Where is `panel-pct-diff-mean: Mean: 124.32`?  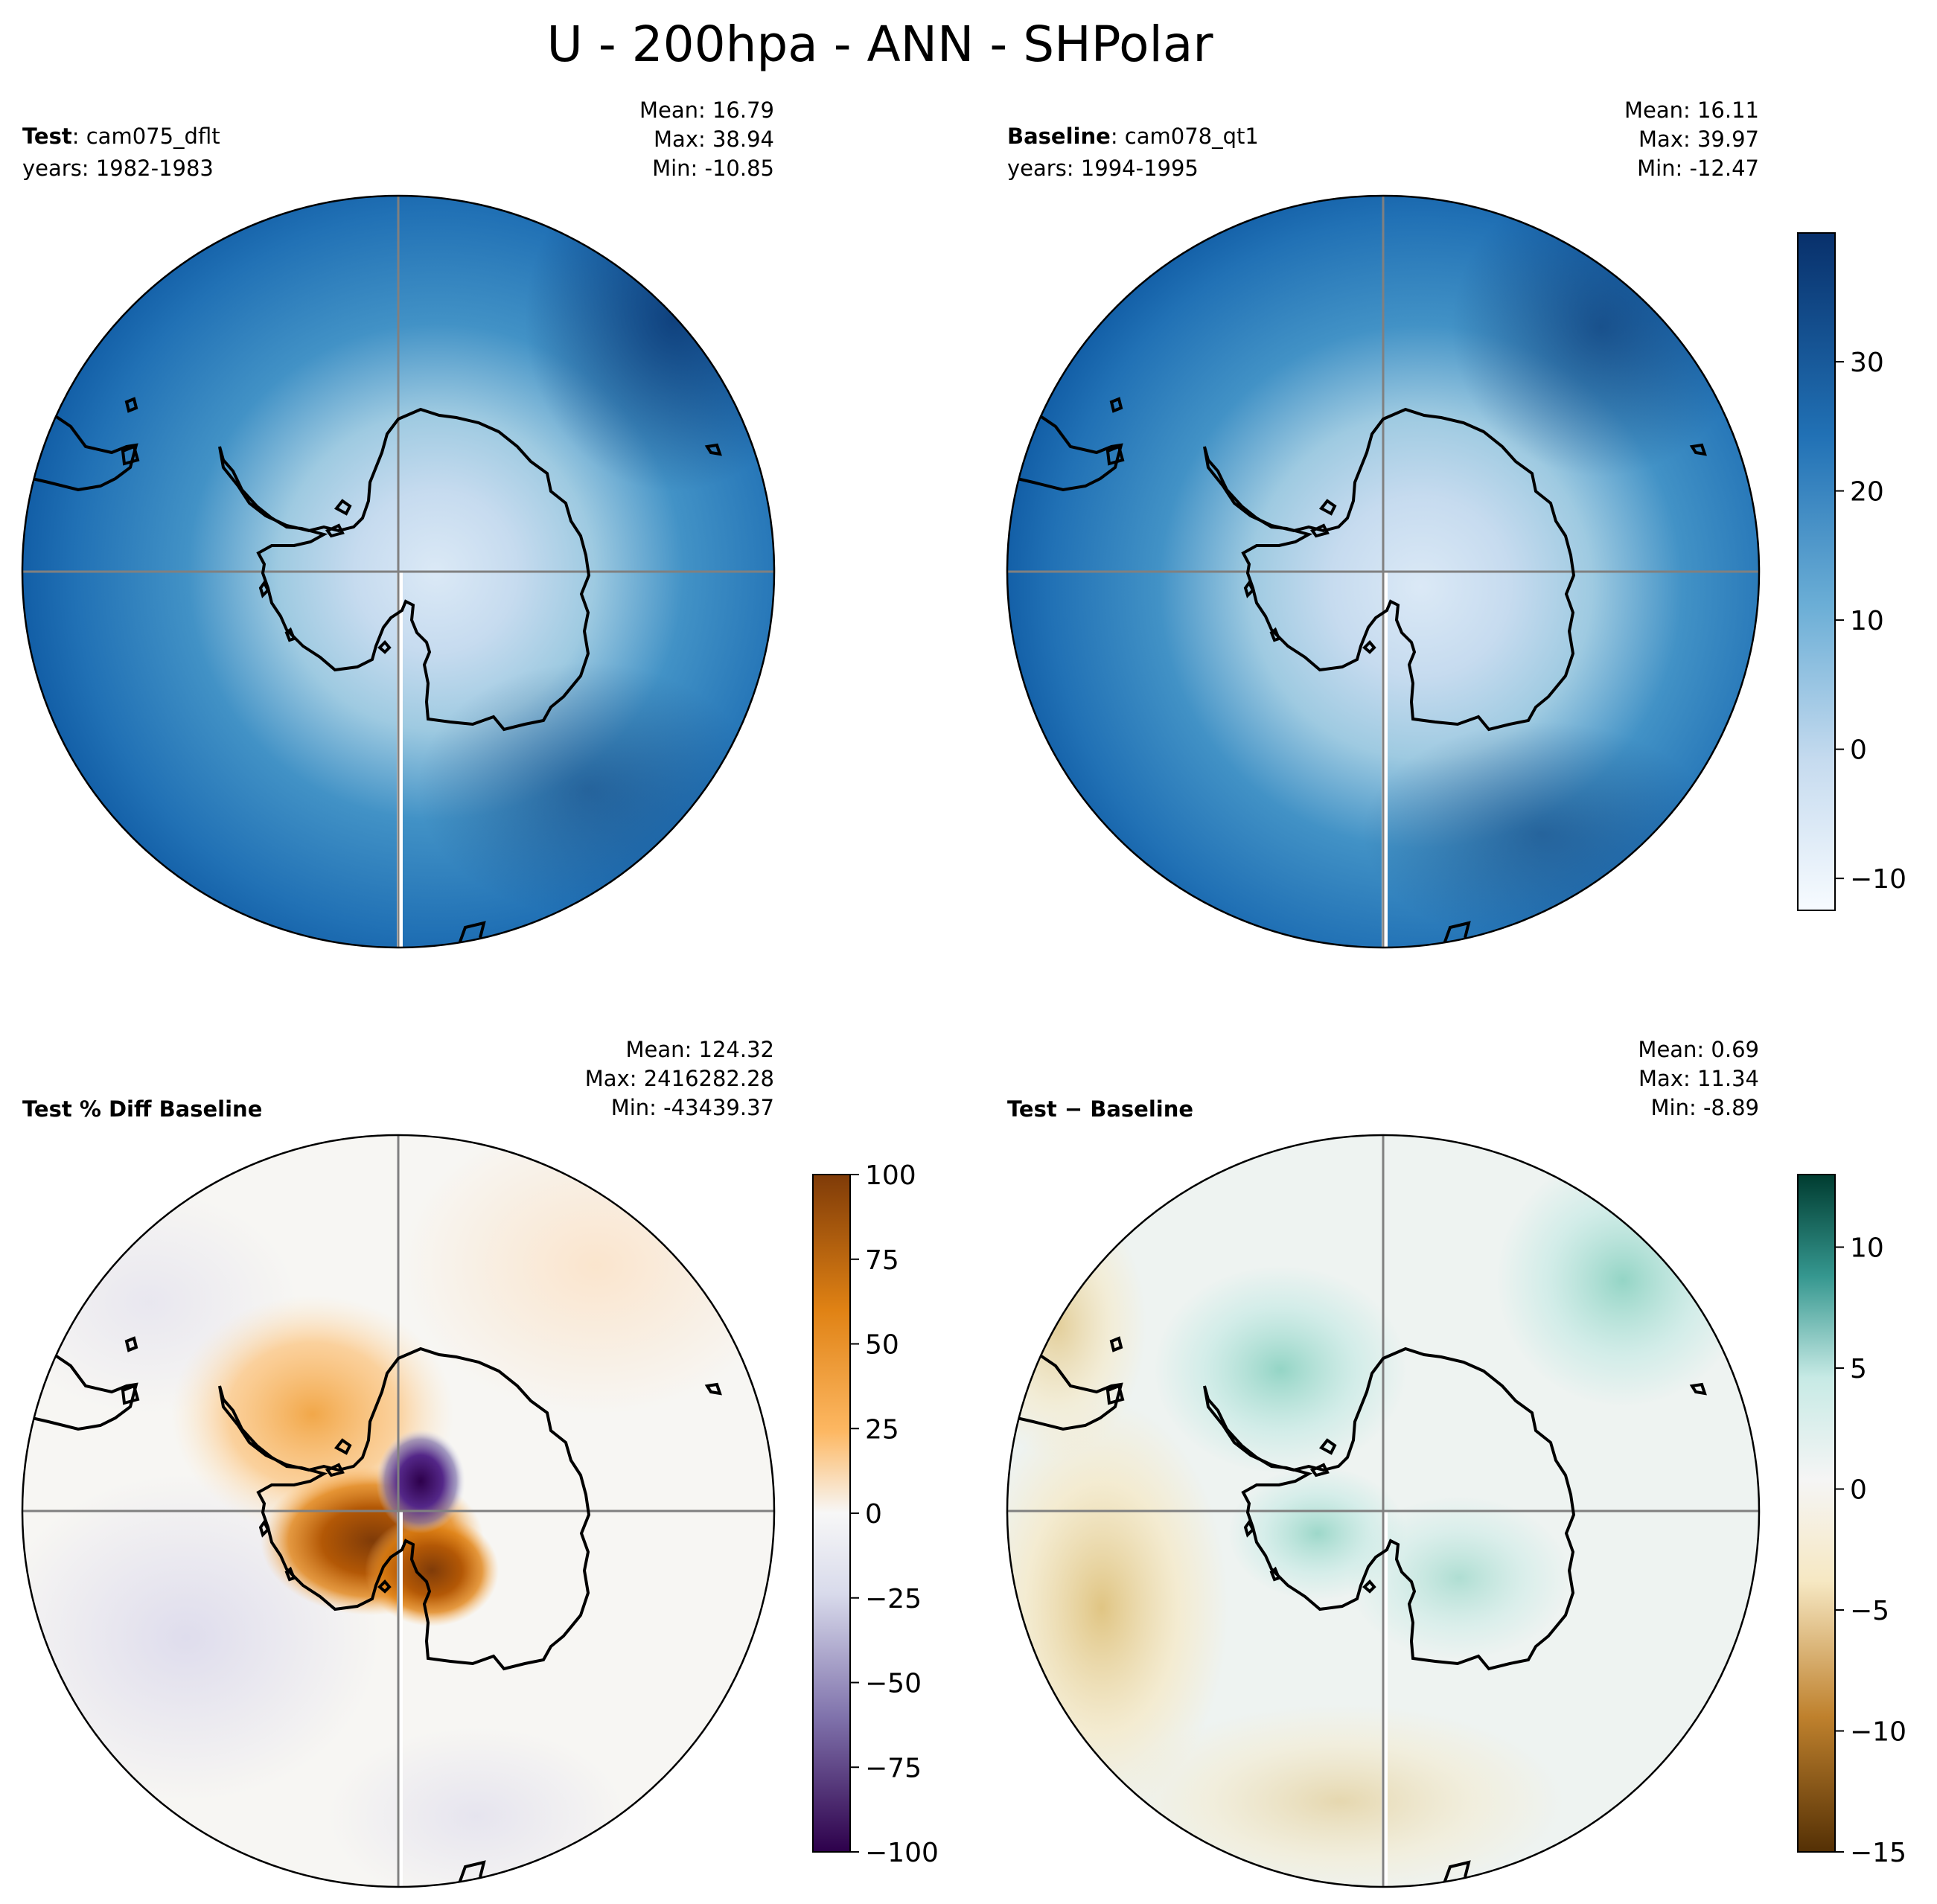 panel-pct-diff-mean: Mean: 124.32 is located at coordinates (700, 1049).